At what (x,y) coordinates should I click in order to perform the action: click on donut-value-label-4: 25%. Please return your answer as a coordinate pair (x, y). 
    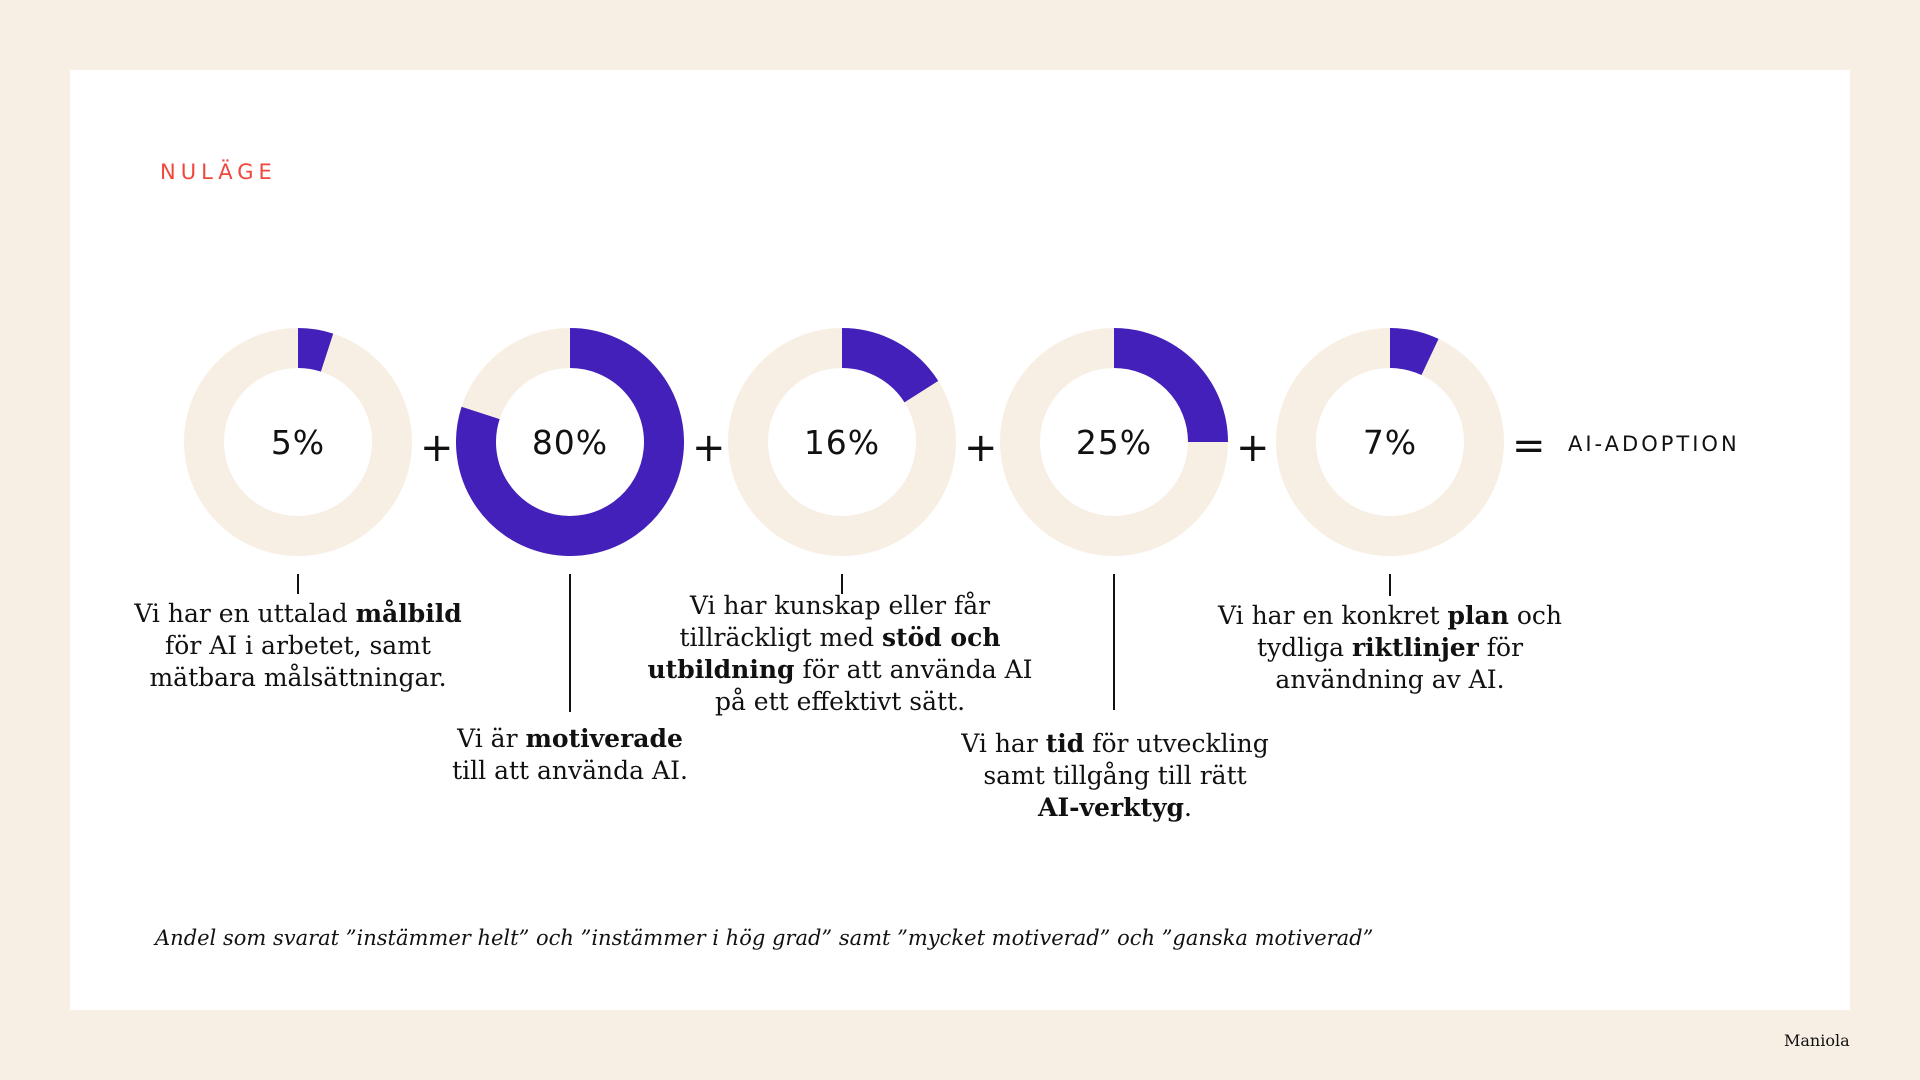
    Looking at the image, I should click on (1114, 442).